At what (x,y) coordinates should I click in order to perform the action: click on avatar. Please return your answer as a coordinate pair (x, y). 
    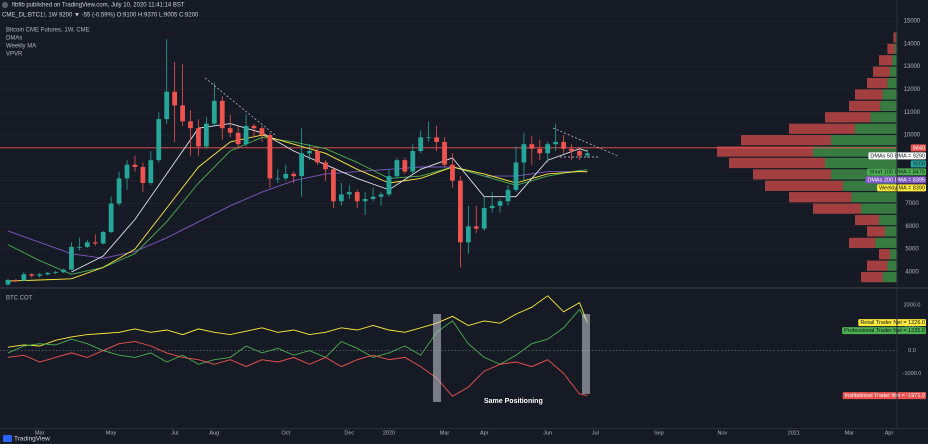
    Looking at the image, I should click on (5, 5).